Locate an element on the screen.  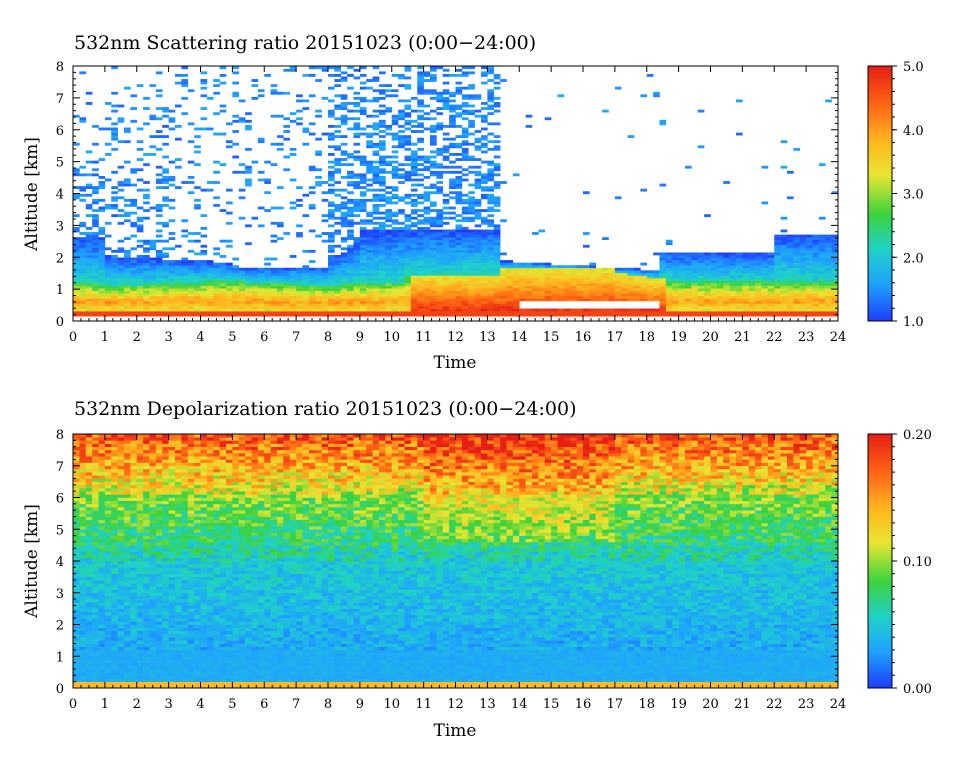
colorbar-scattering is located at coordinates (880, 193).